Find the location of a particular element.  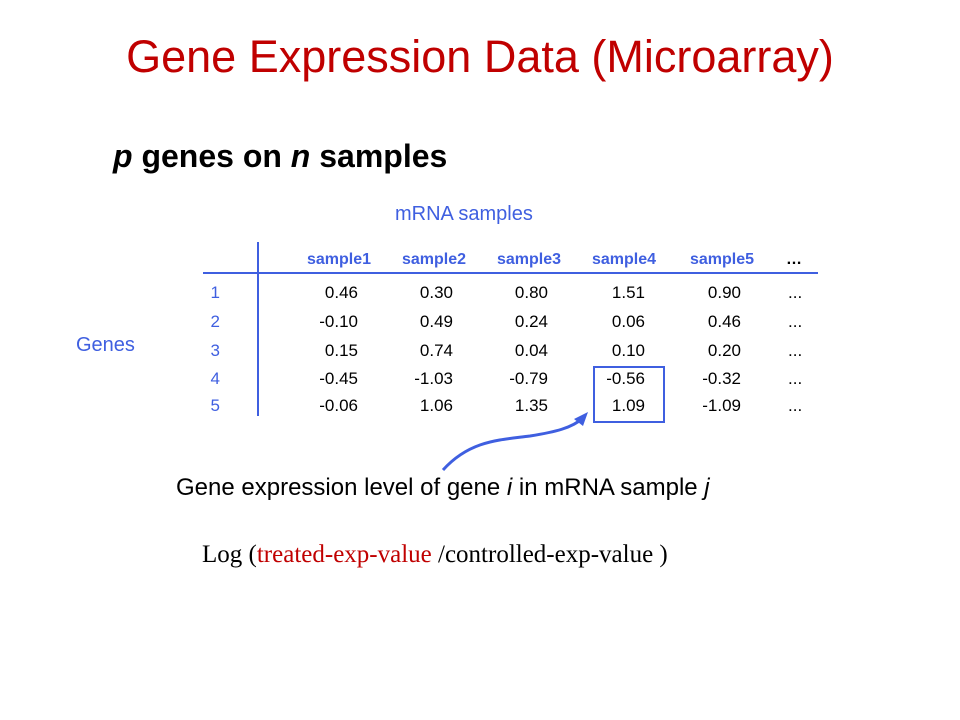

cell: 0.30 is located at coordinates (436, 292).